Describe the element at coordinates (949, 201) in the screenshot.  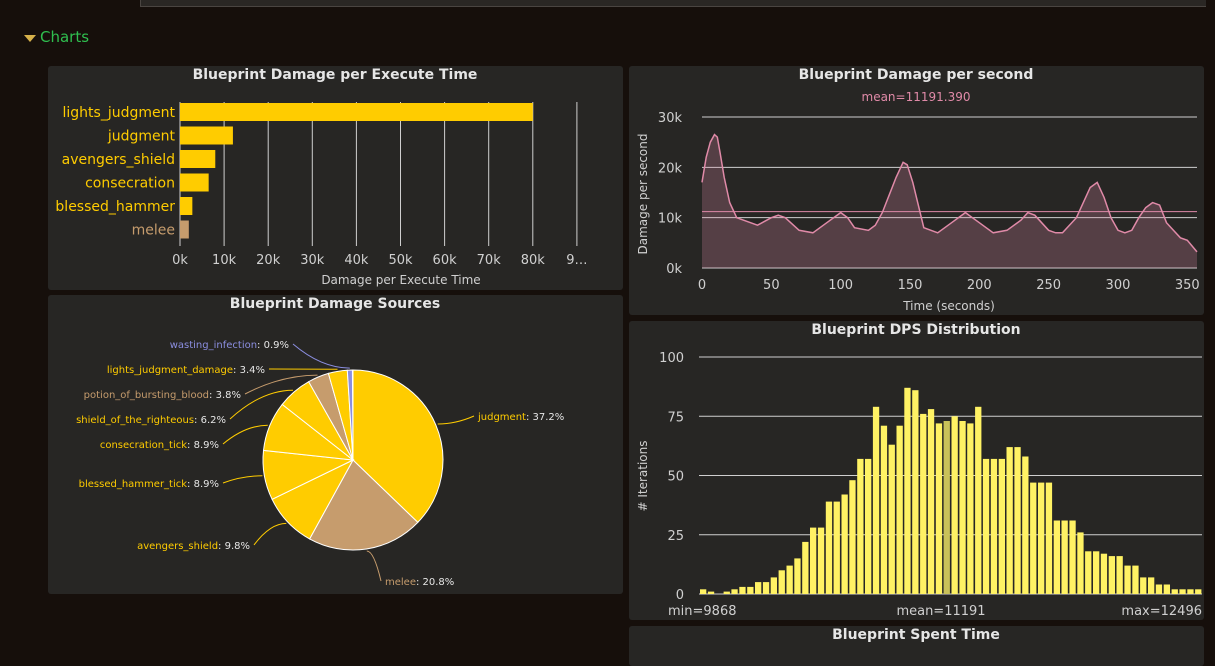
I see `series-area` at that location.